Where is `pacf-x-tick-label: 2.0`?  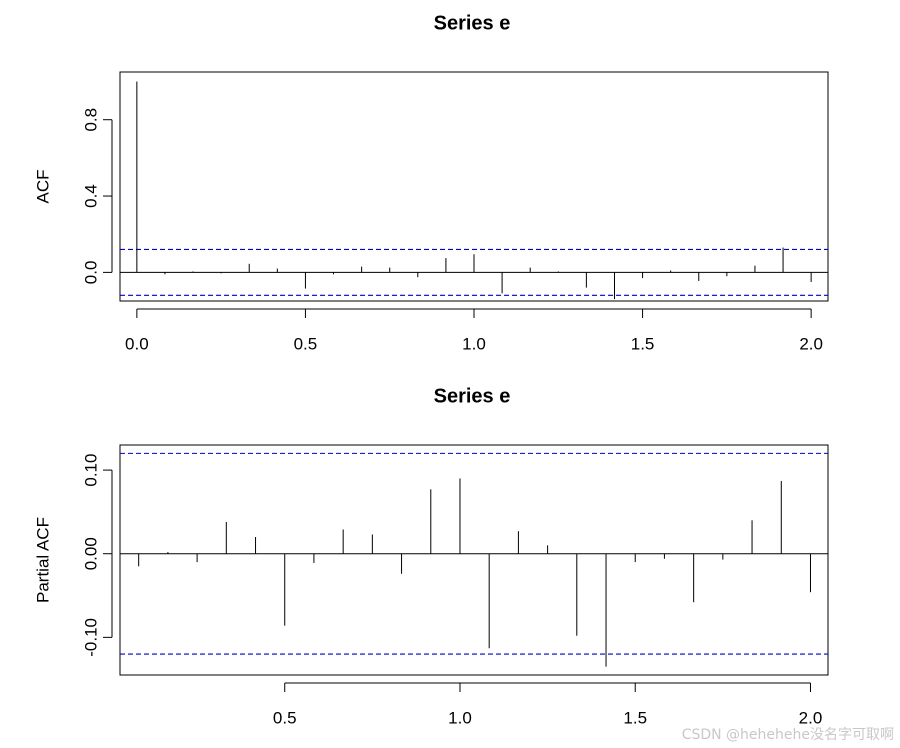
pacf-x-tick-label: 2.0 is located at coordinates (811, 717).